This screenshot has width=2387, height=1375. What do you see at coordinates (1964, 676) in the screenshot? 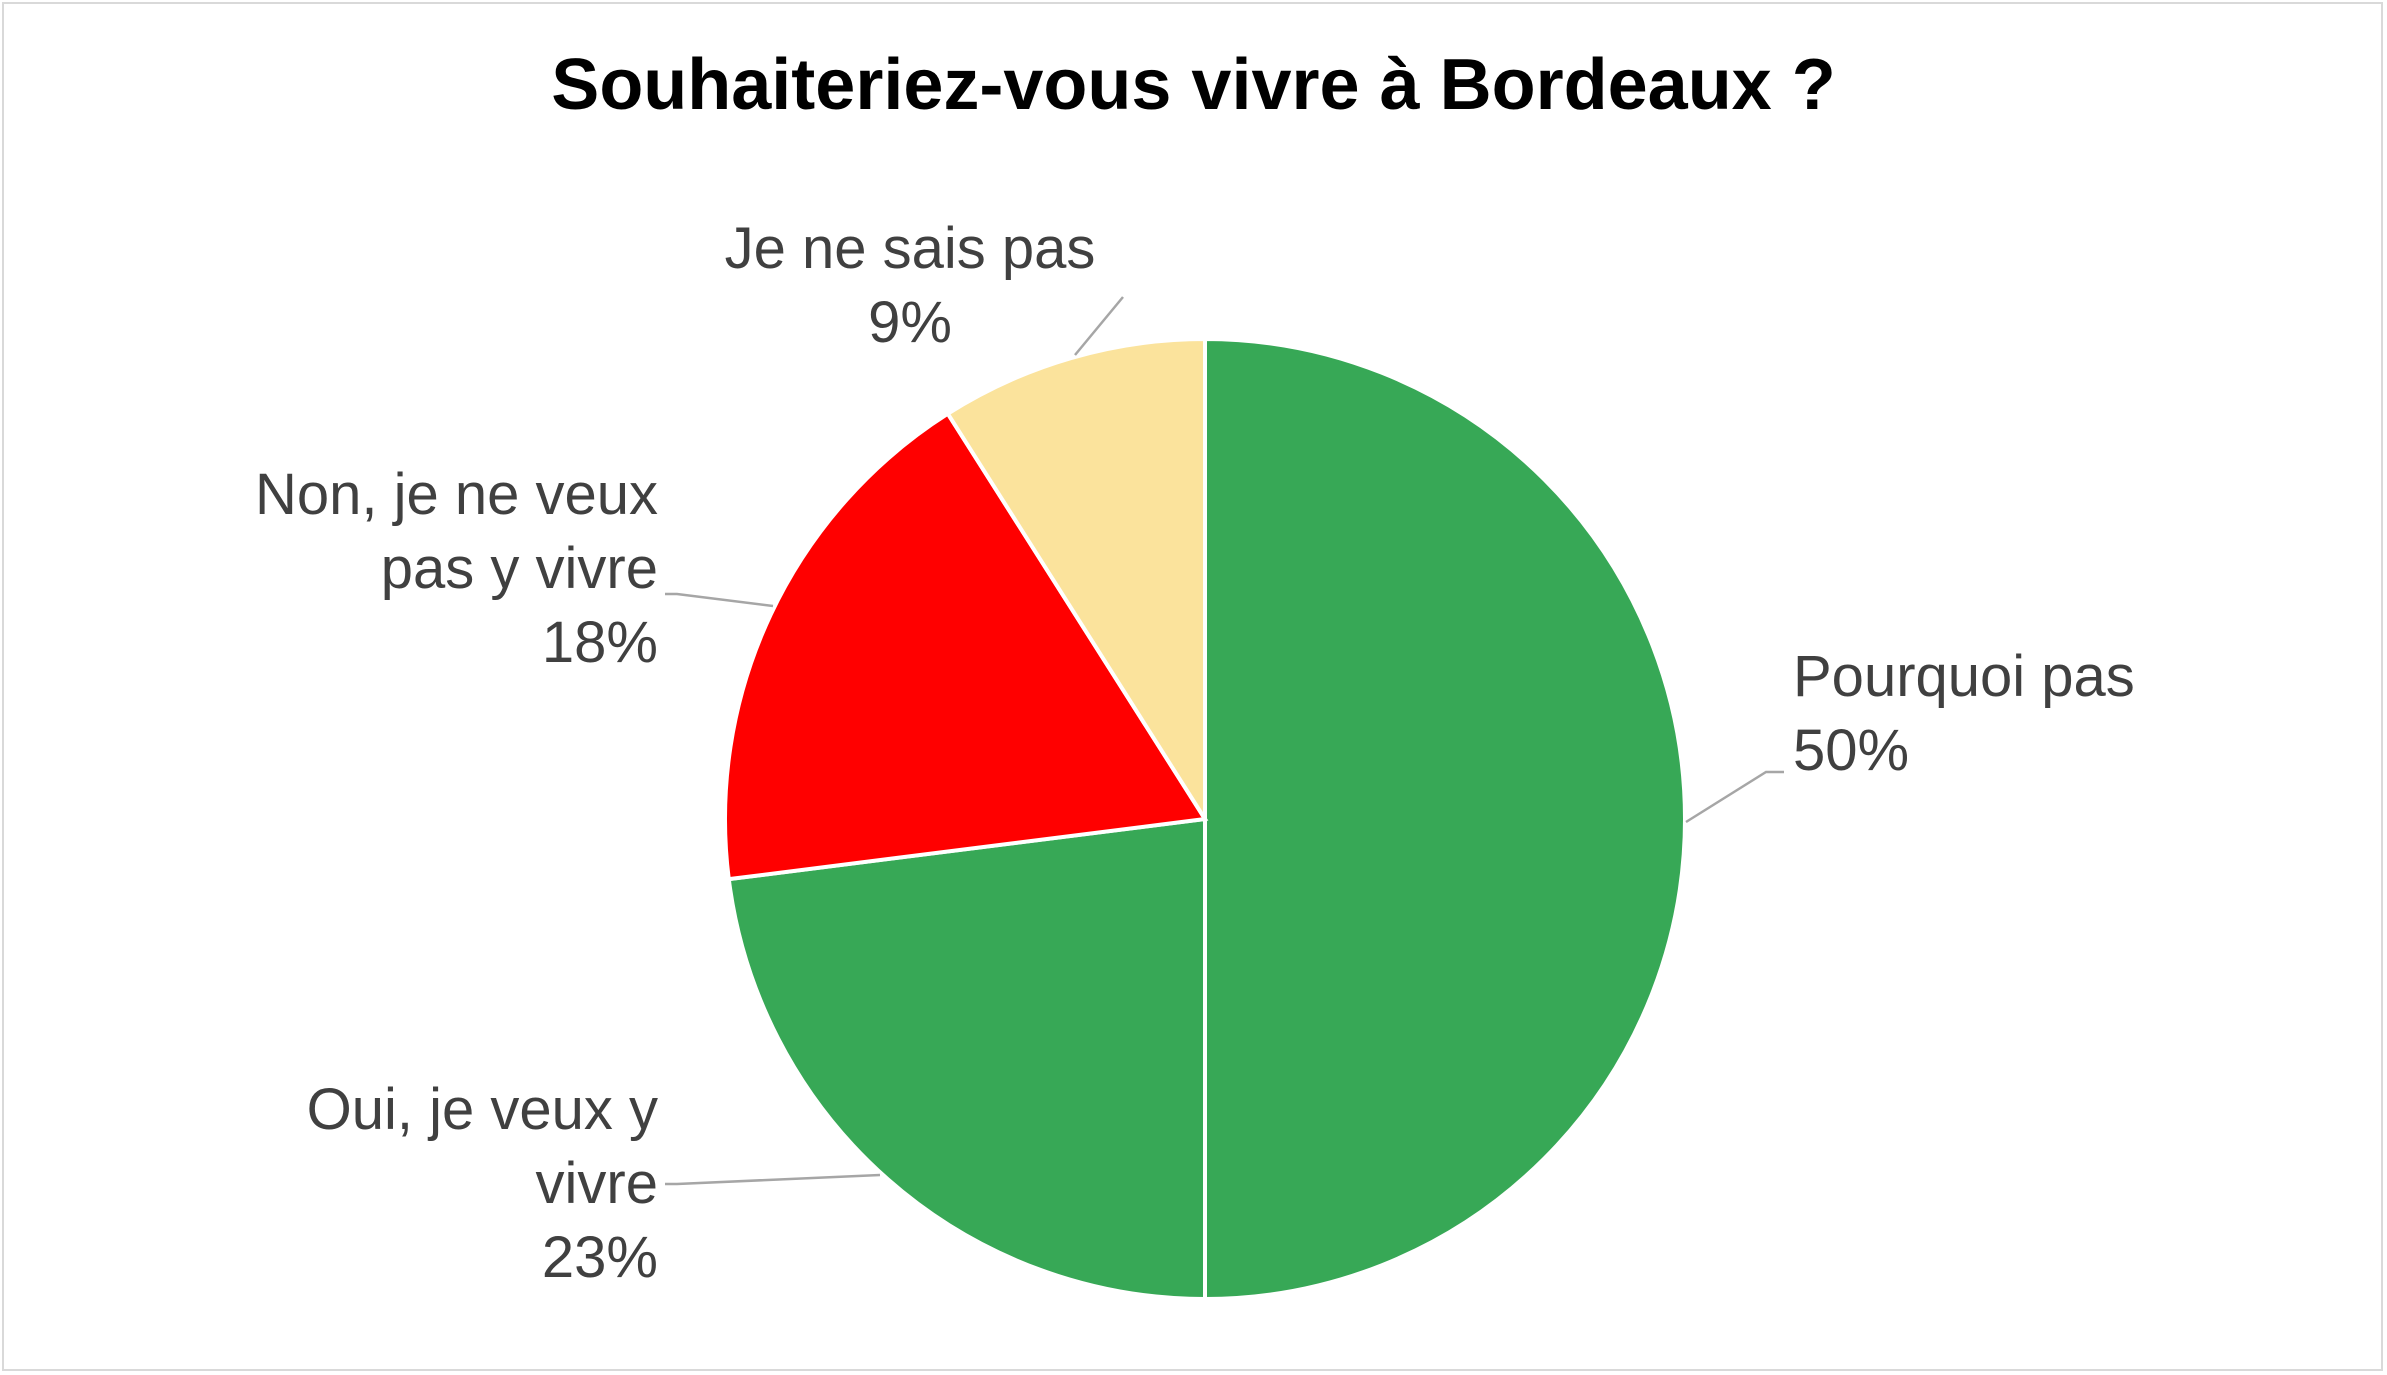
I see `slice-name: Pourquoi pas` at bounding box center [1964, 676].